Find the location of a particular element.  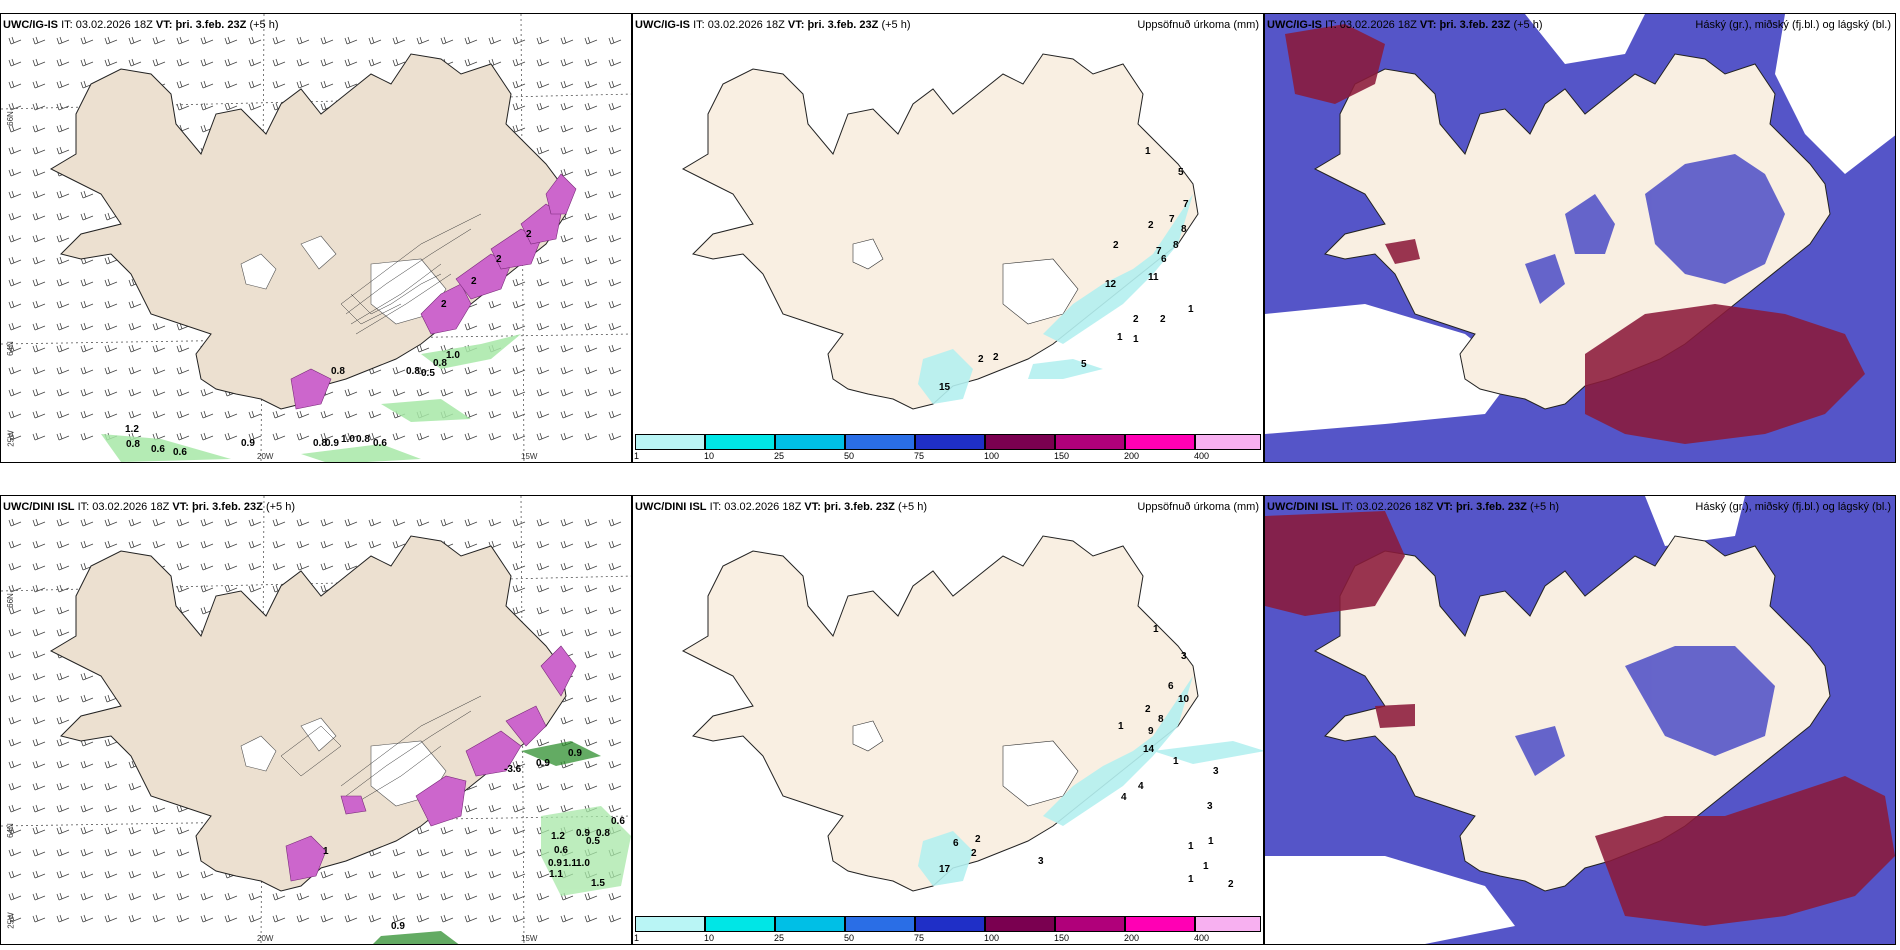

value-label: 5 is located at coordinates (1084, 364).